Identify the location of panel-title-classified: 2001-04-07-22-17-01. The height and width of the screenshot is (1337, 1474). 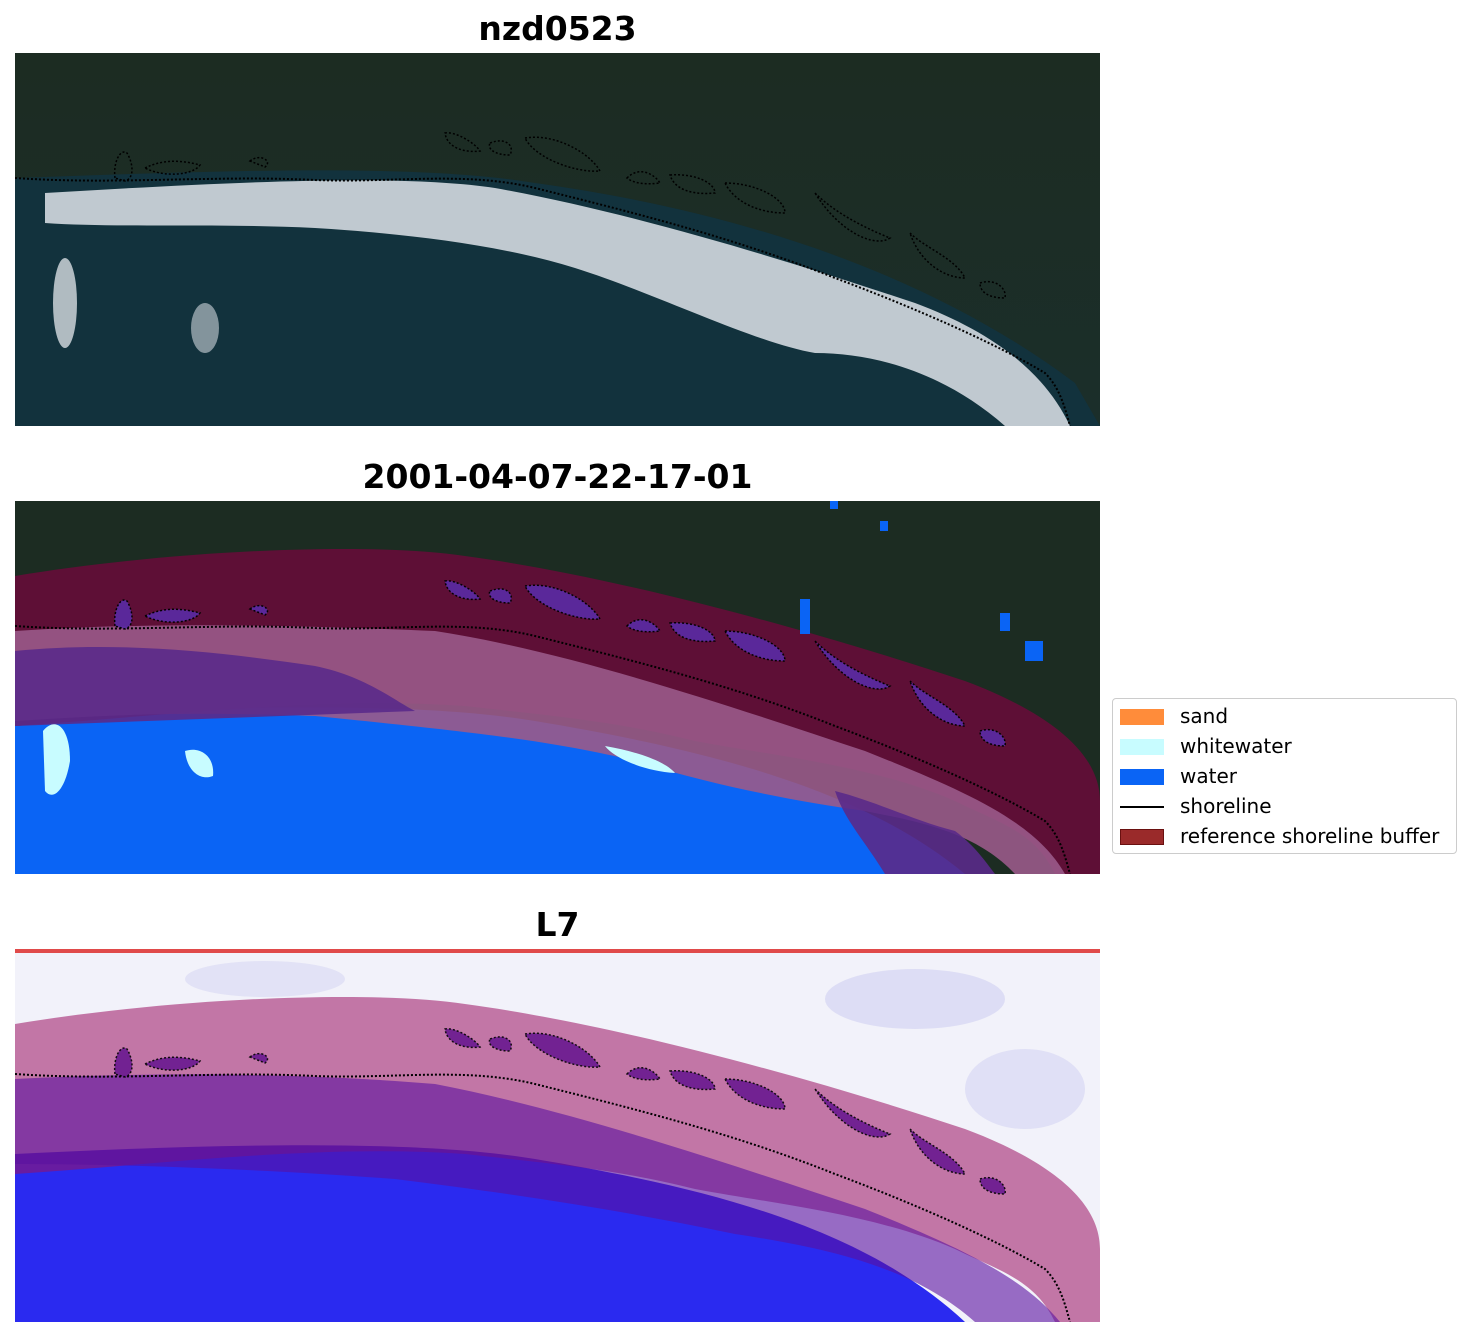
(557, 476).